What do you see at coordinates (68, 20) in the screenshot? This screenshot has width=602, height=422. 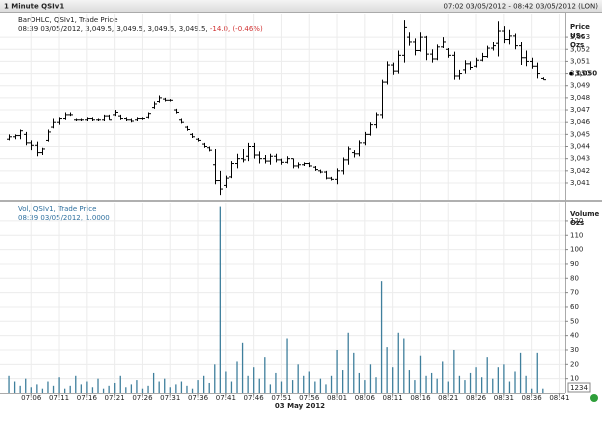 I see `legend-name: BarOHLC, QSIv1, Trade Price` at bounding box center [68, 20].